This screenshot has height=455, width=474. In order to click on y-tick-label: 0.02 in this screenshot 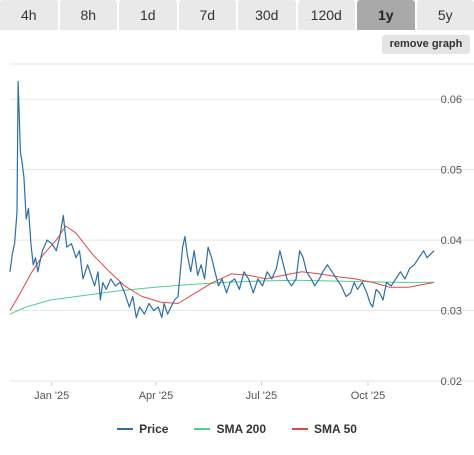, I will do `click(451, 382)`.